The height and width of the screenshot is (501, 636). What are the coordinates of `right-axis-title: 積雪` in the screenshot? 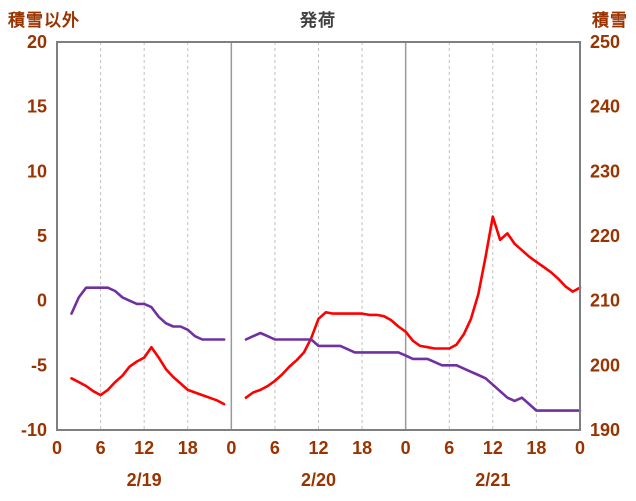 It's located at (610, 20).